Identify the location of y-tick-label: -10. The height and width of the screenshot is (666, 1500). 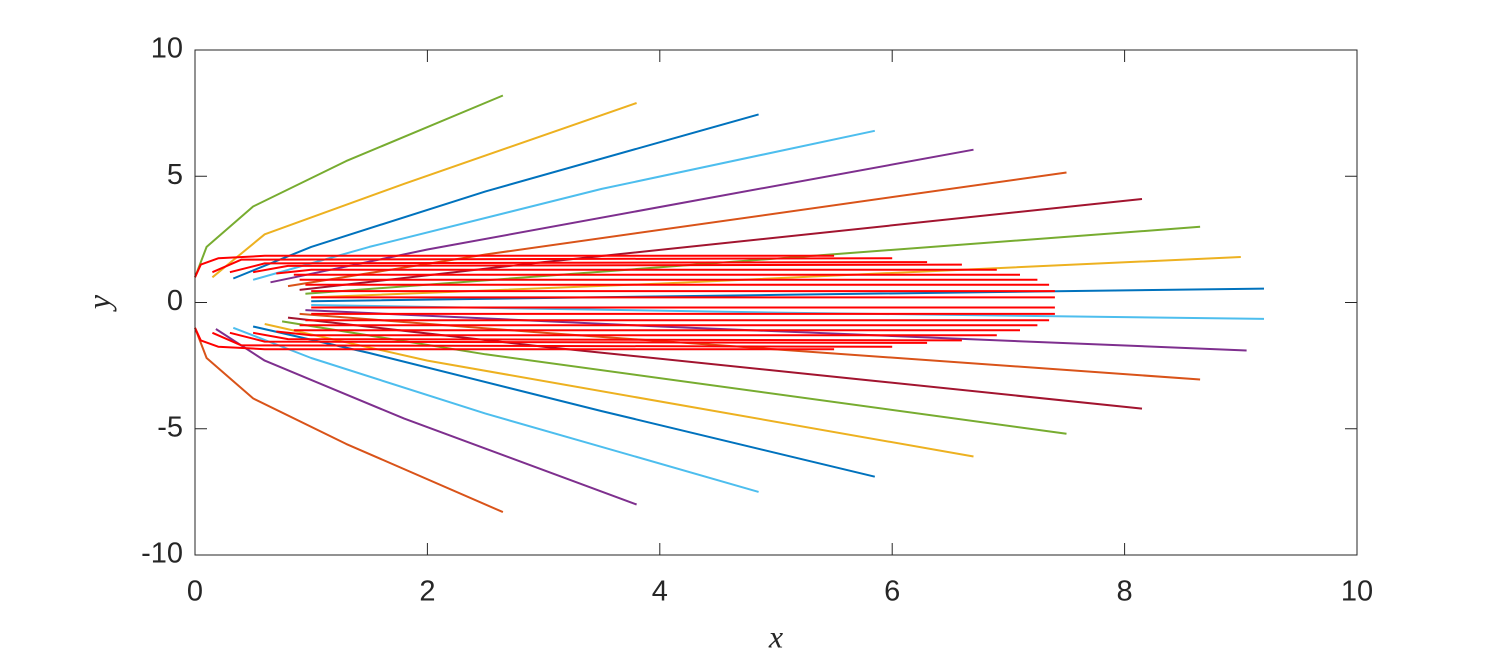
(162, 554).